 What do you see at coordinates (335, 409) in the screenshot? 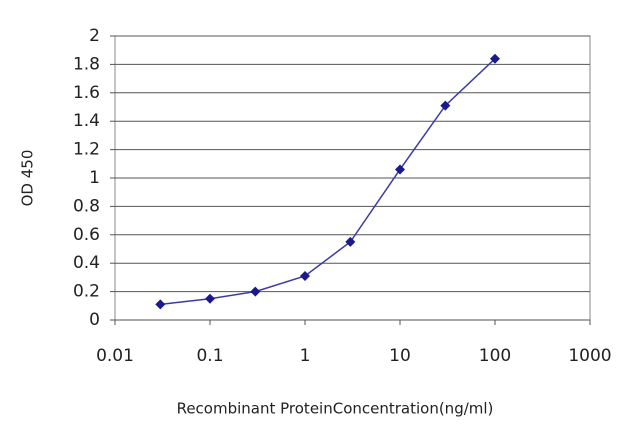
I see `x-axis-label: Recombinant ProteinConcentration(ng/ml)` at bounding box center [335, 409].